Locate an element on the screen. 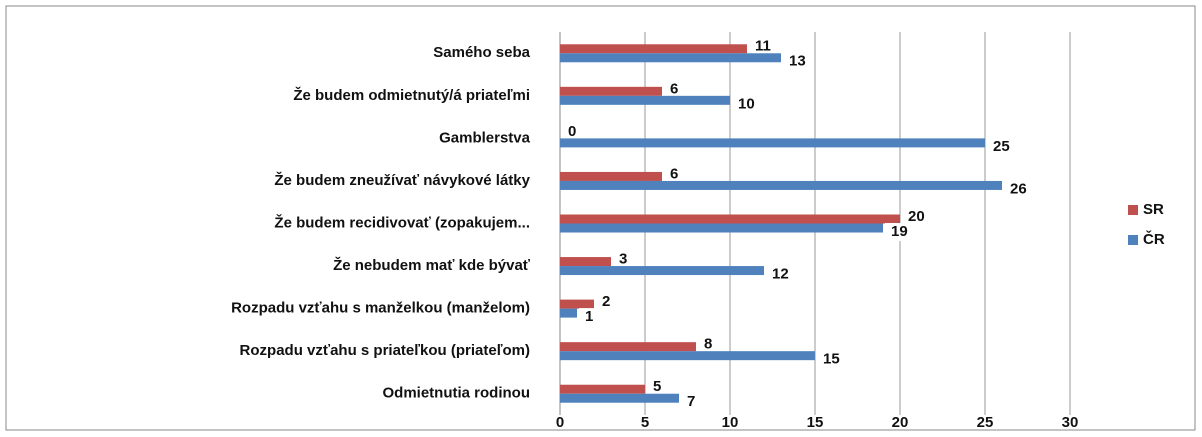  data-label: 5 is located at coordinates (657, 386).